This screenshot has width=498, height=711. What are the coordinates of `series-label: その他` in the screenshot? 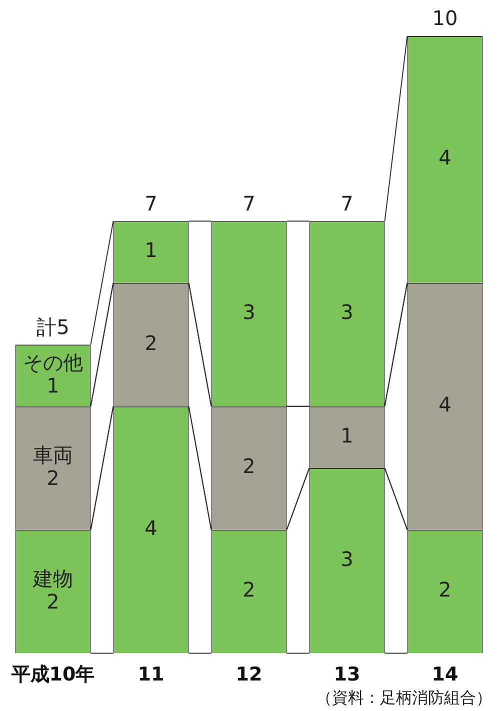 It's located at (53, 362).